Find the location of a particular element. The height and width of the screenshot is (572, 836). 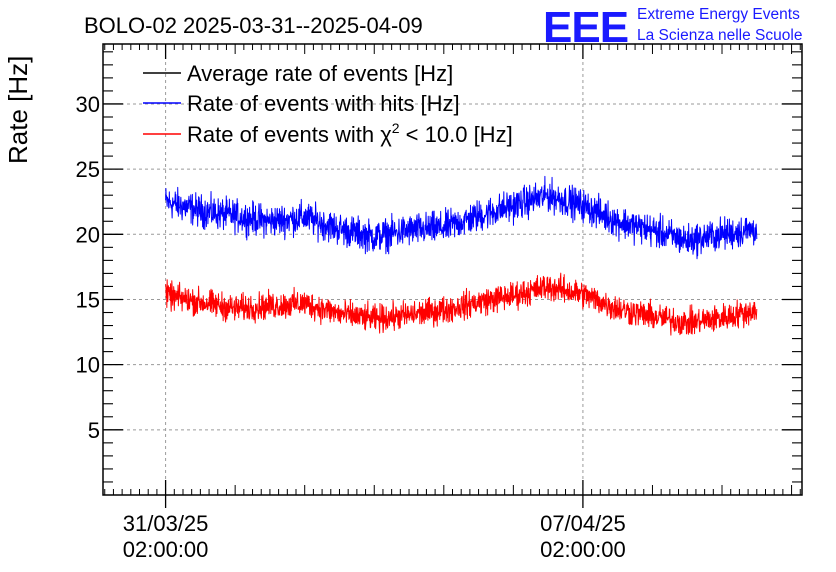

y-tick-label: 15 is located at coordinates (88, 299).